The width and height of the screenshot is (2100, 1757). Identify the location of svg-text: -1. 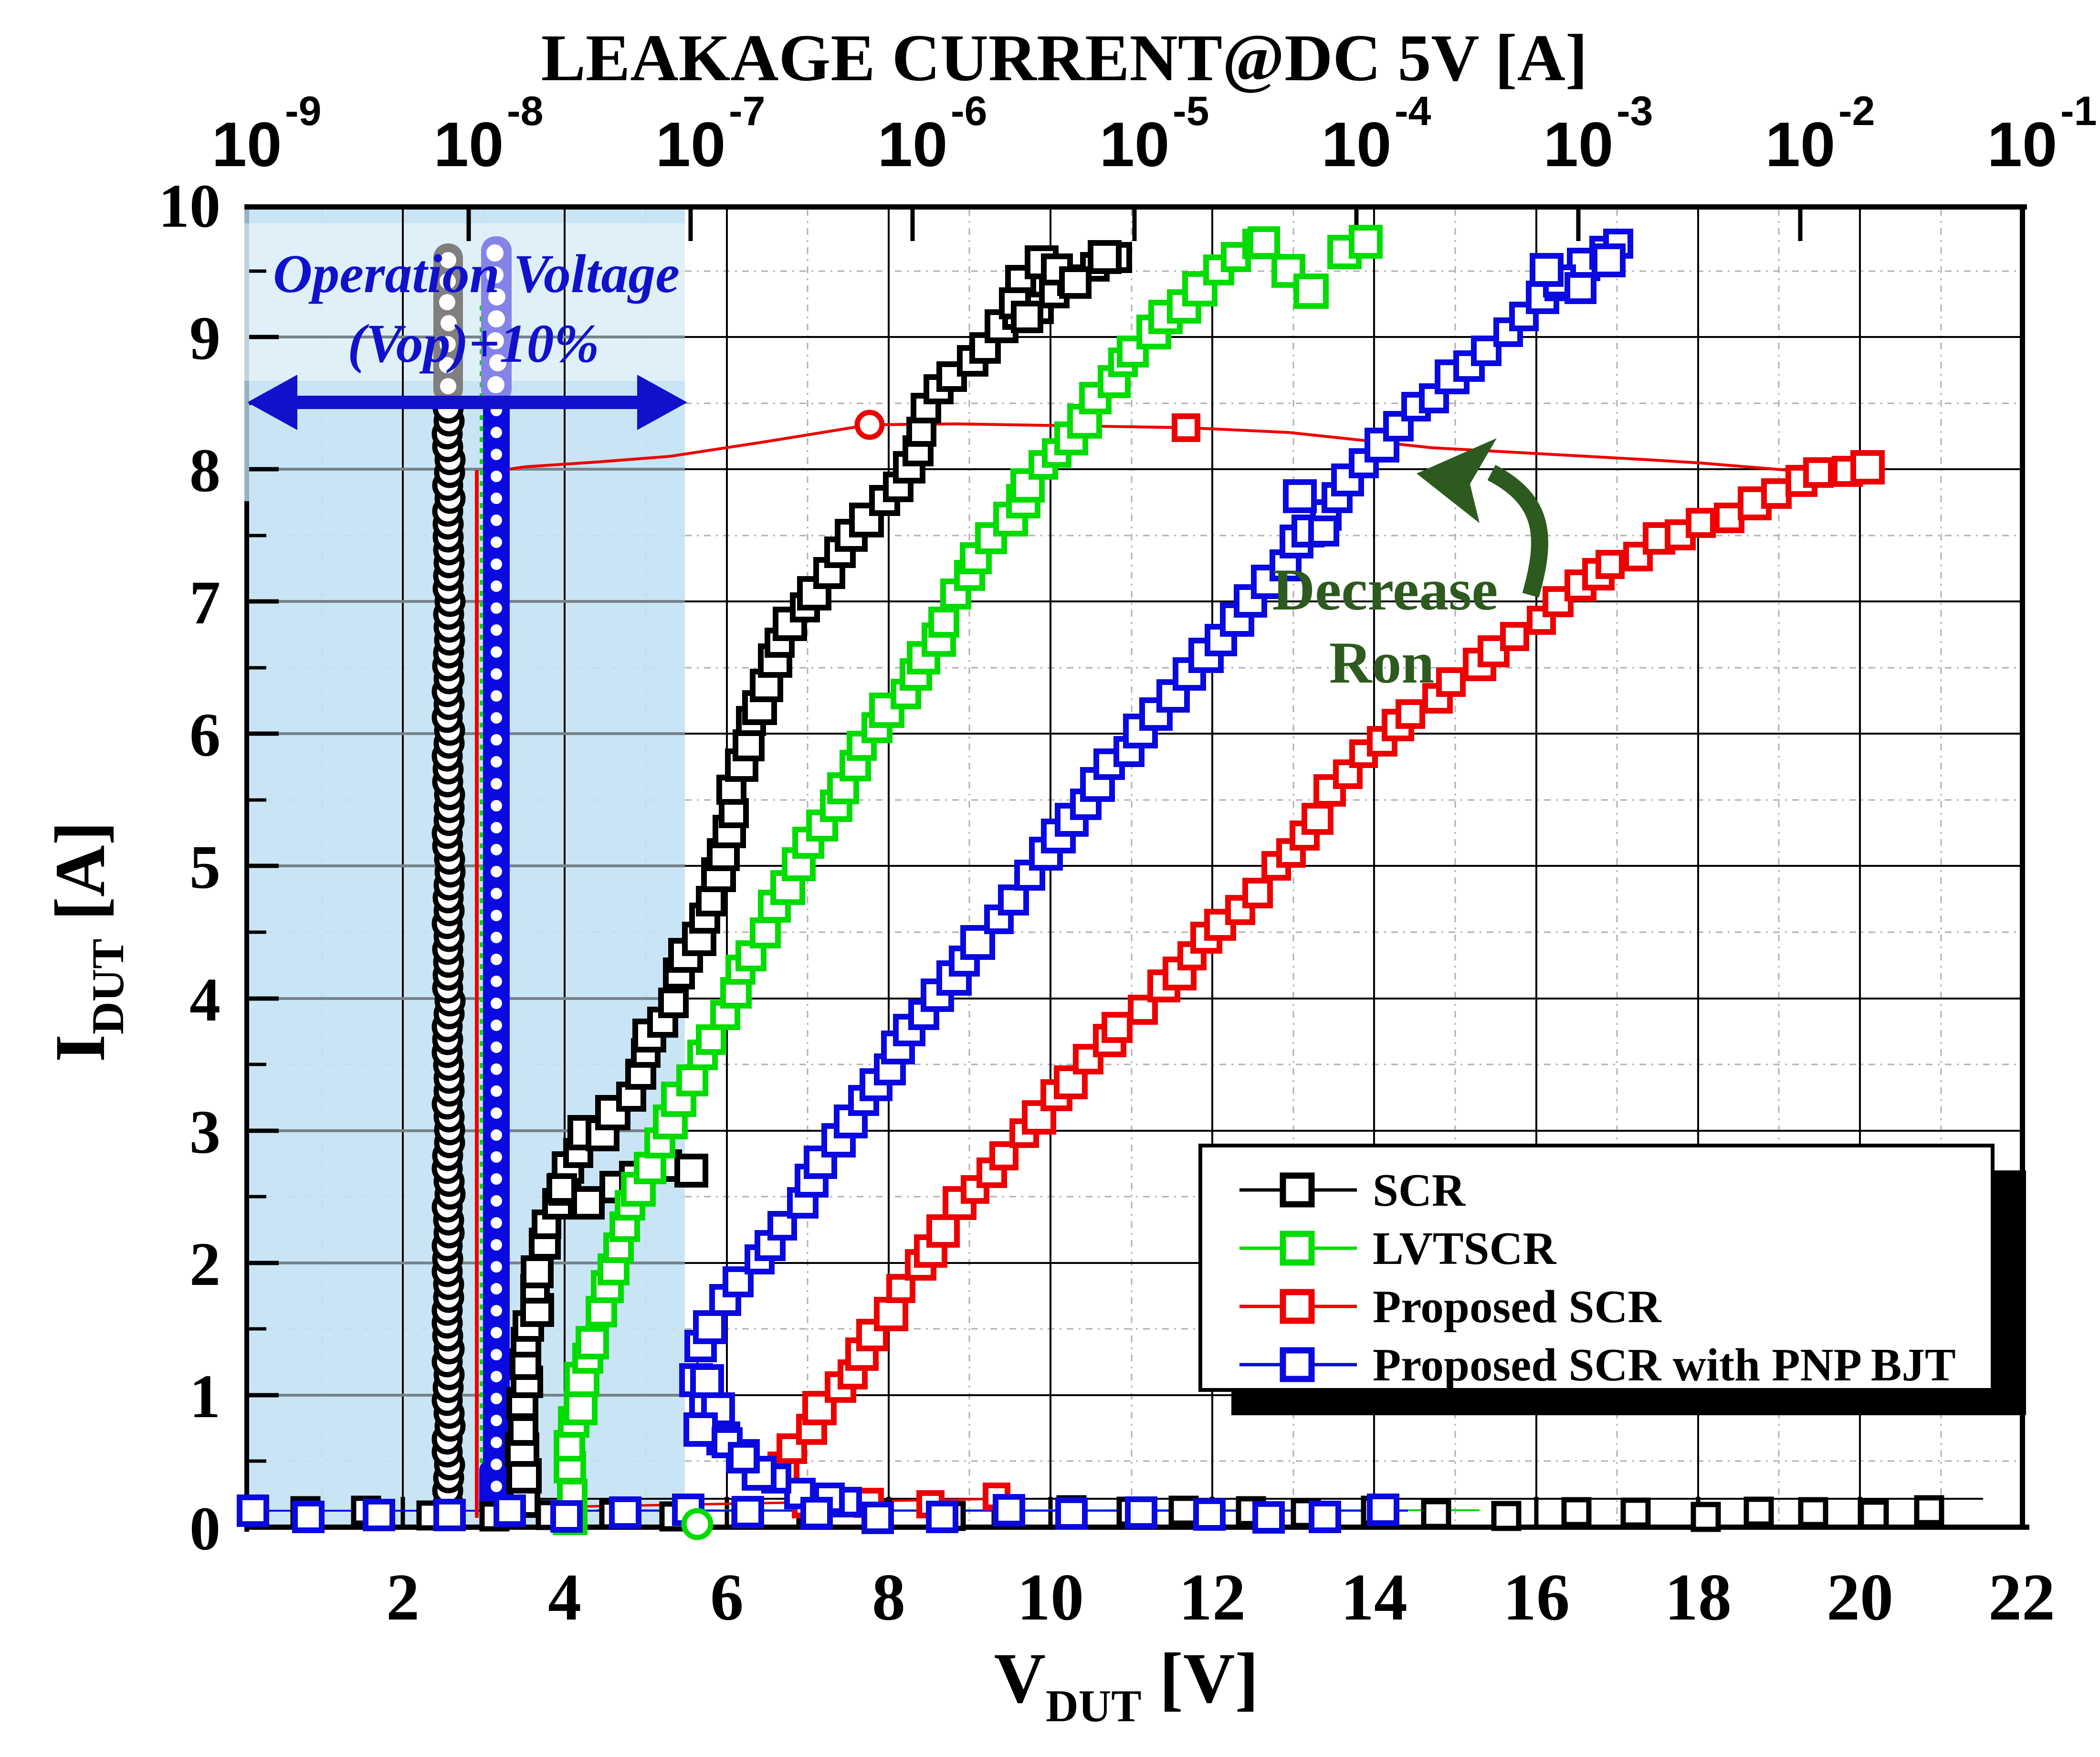
(2078, 111).